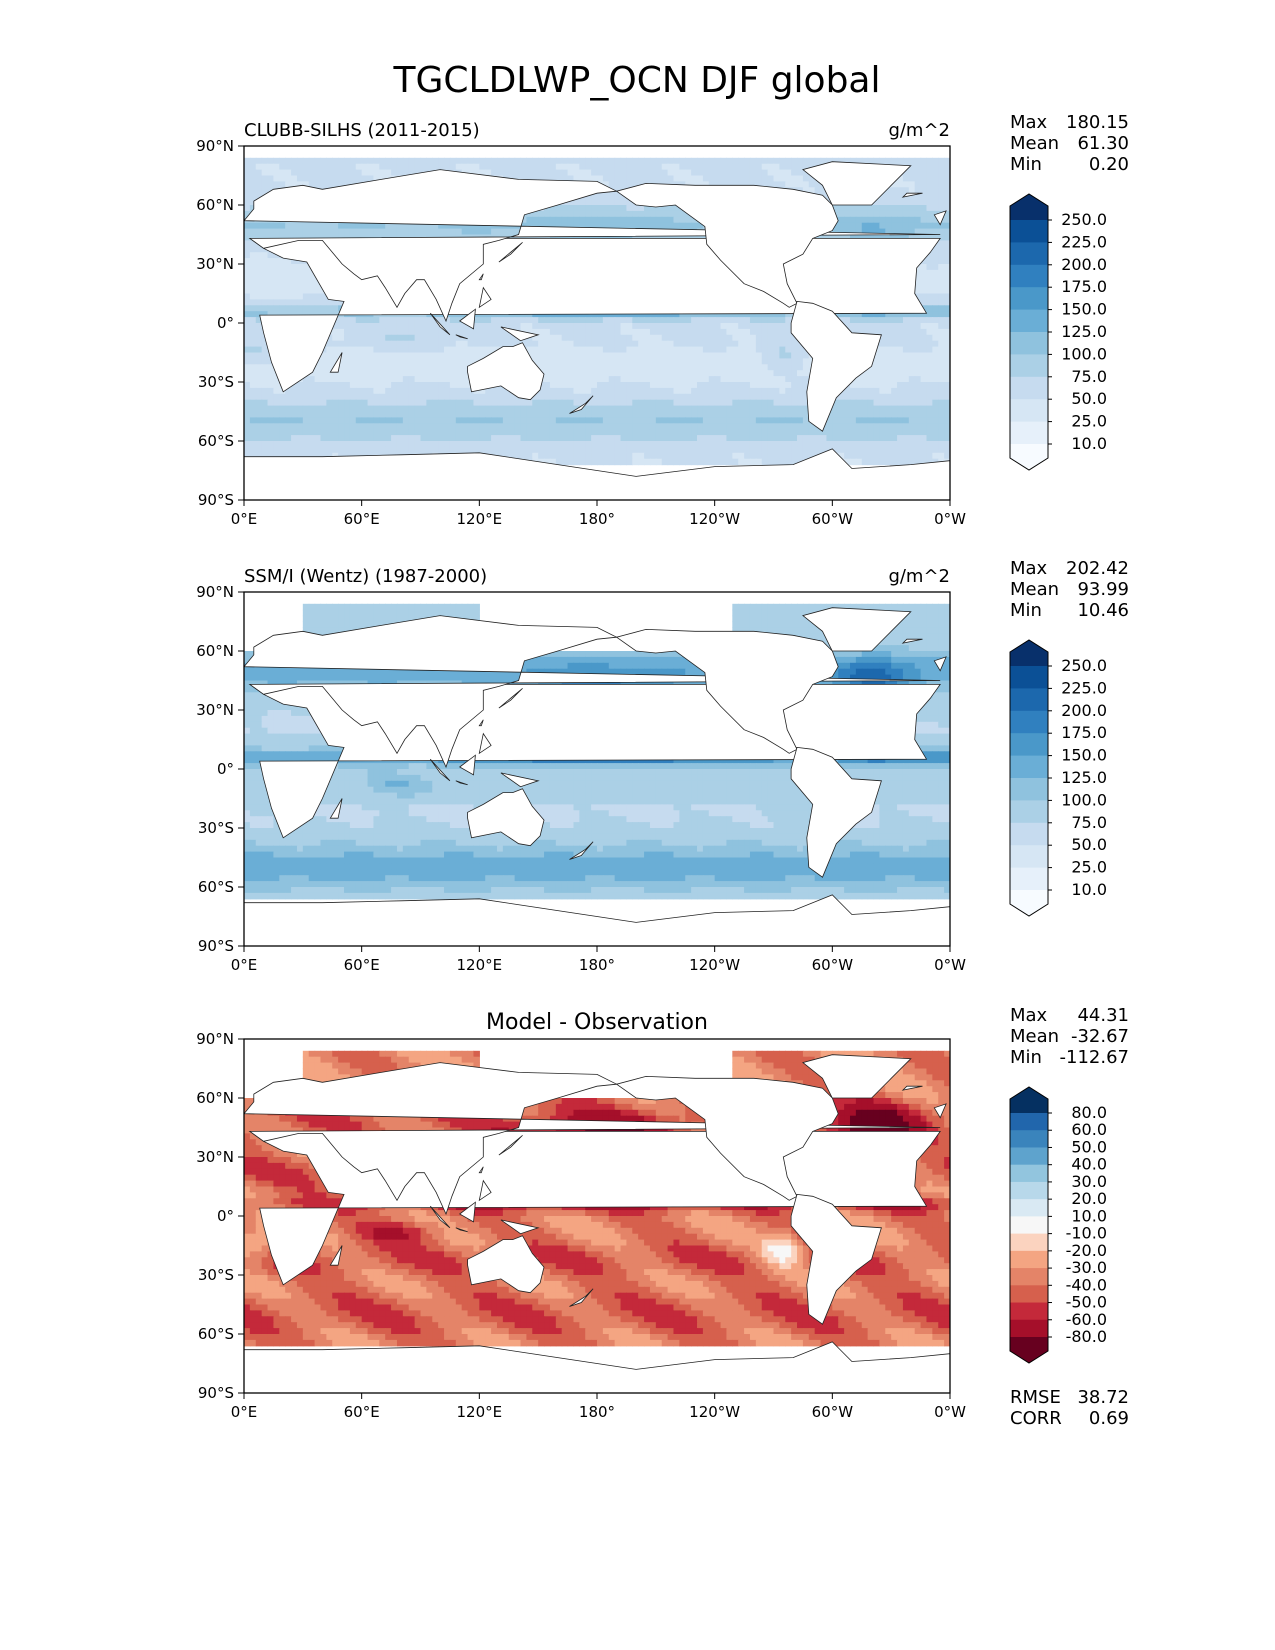 The width and height of the screenshot is (1275, 1650). What do you see at coordinates (1086, 1319) in the screenshot?
I see `colorbar-tick-label: -60.0` at bounding box center [1086, 1319].